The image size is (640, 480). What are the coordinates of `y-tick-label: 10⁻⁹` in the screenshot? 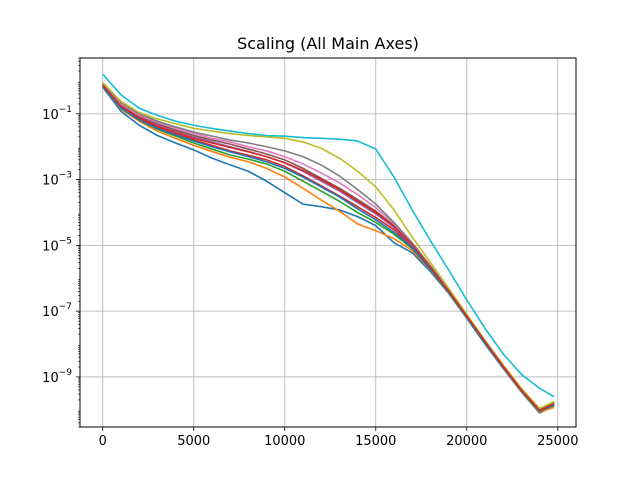 It's located at (57, 377).